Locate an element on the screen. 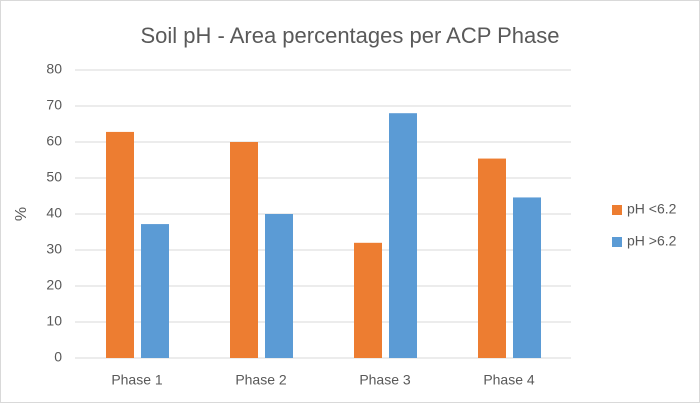  y-tick-label: 40 is located at coordinates (54, 213).